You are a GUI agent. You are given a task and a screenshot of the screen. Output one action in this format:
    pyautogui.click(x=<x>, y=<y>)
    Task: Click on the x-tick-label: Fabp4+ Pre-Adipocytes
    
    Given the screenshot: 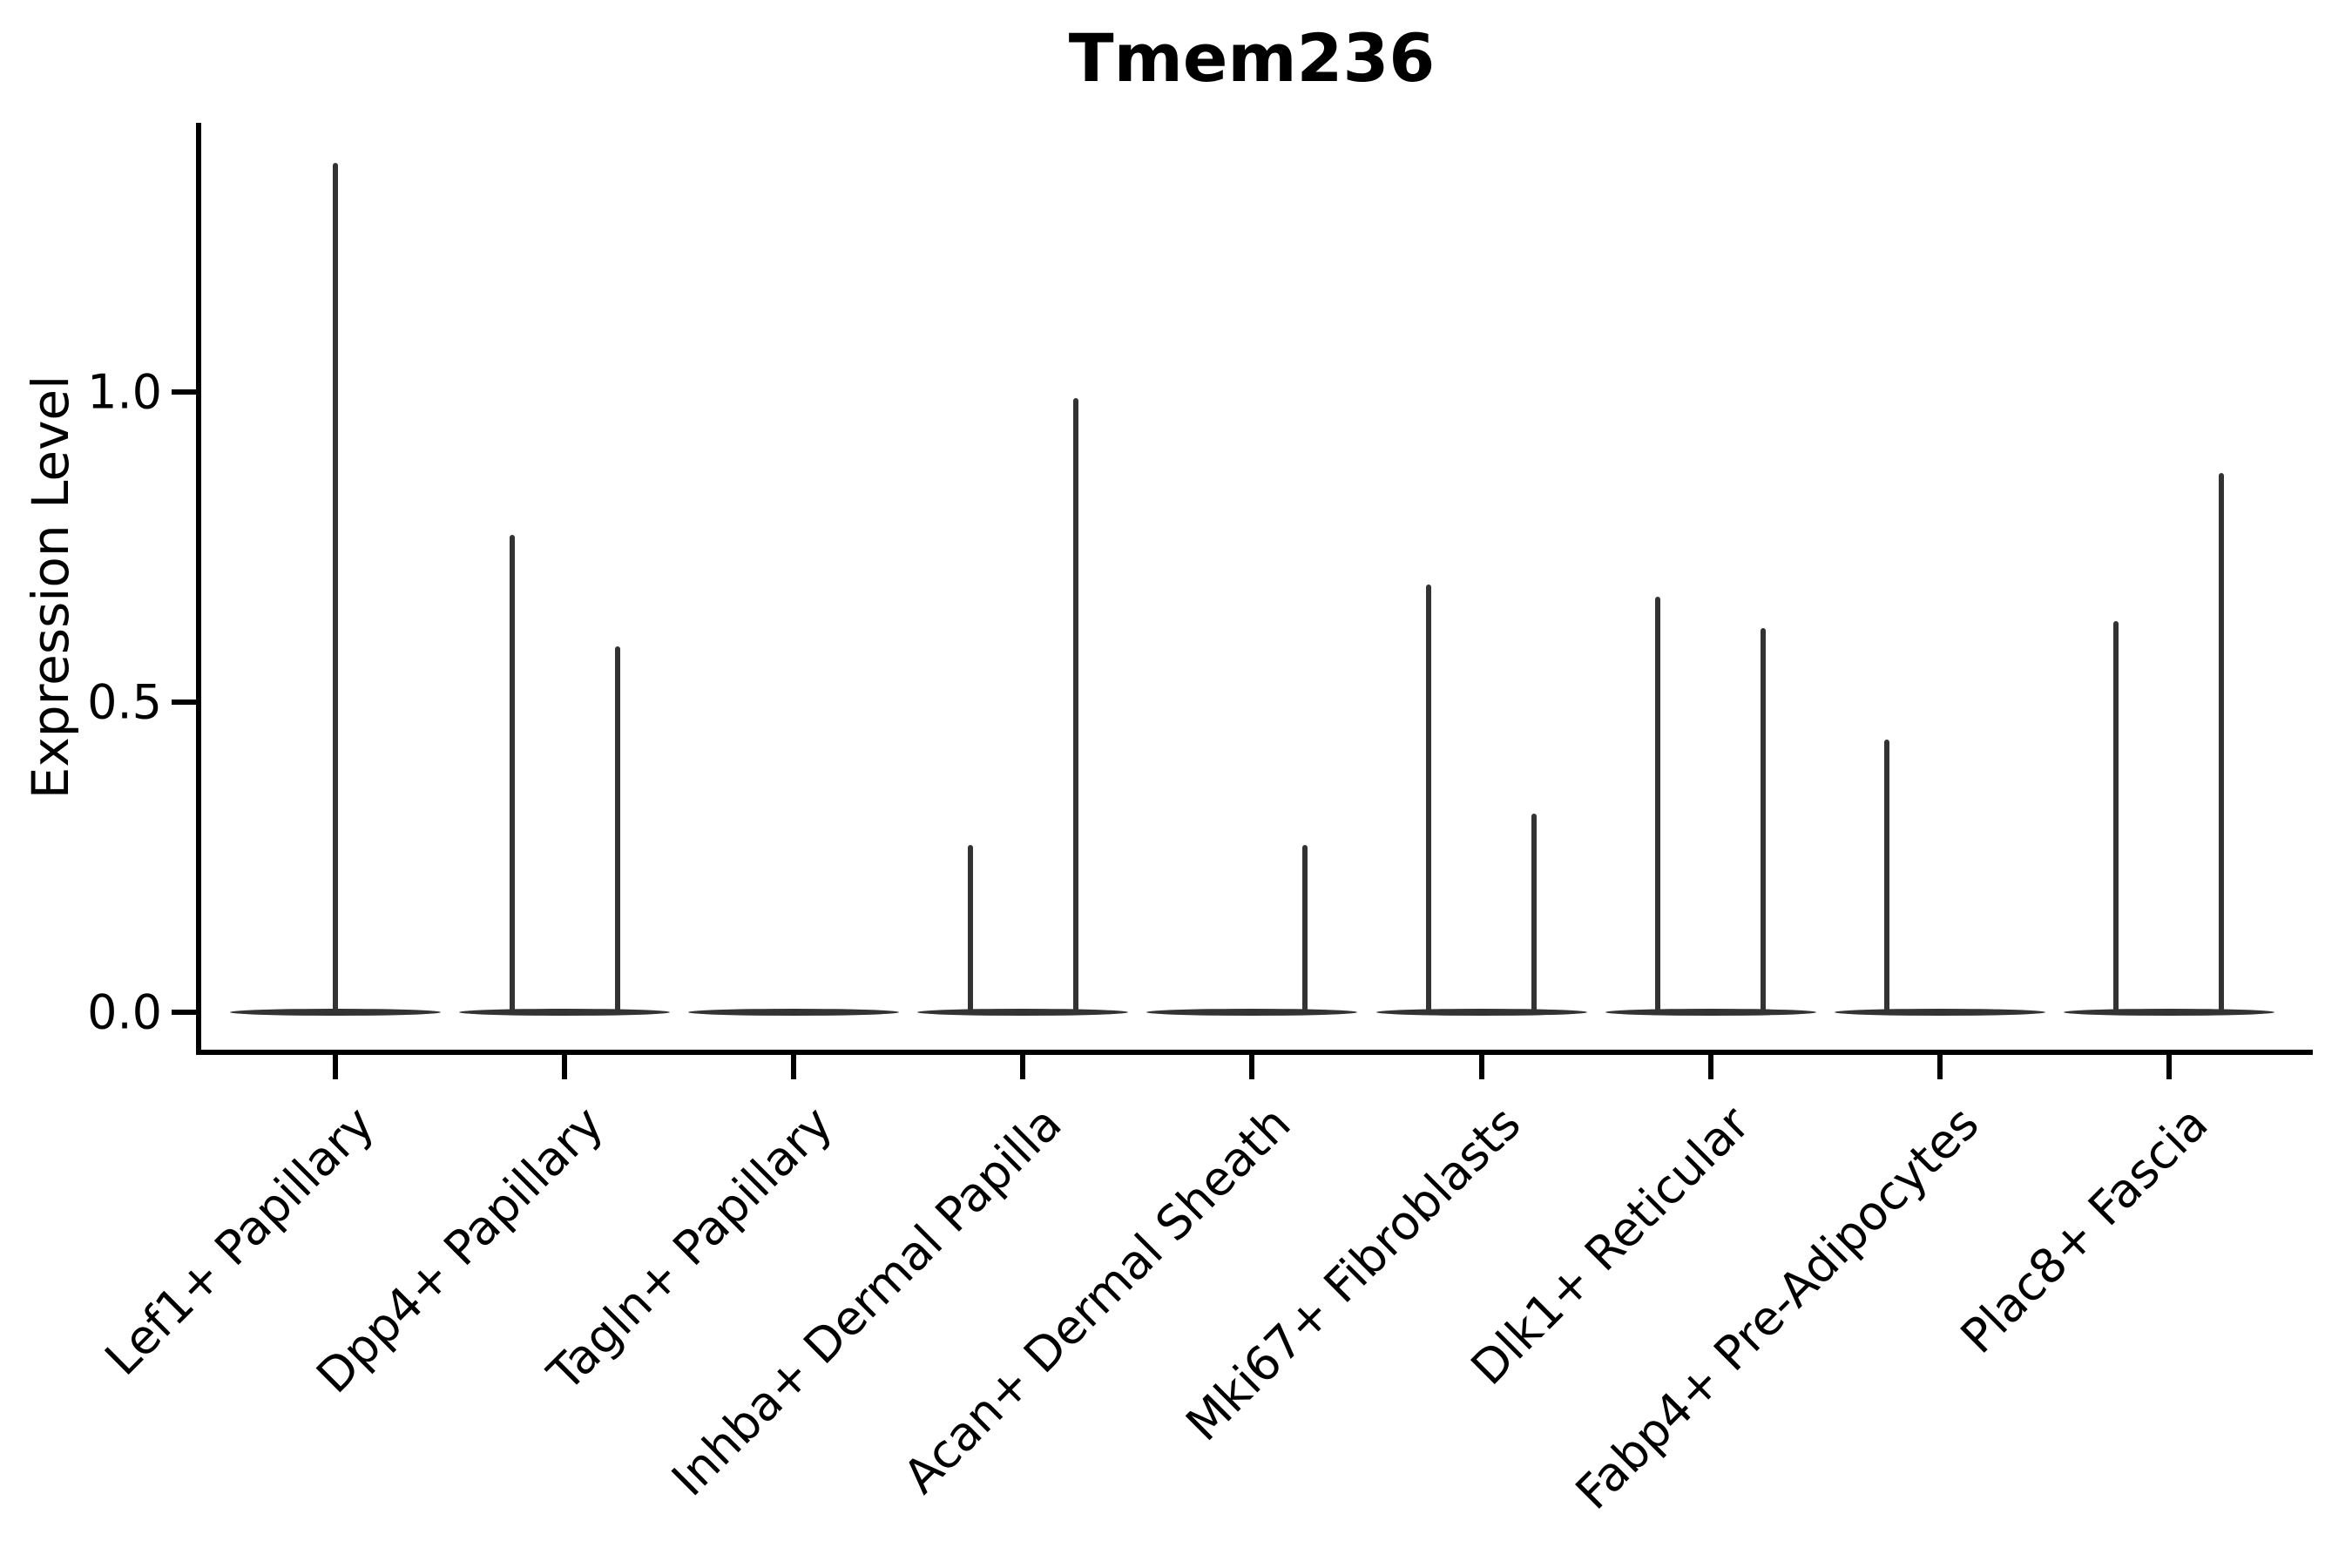 What is the action you would take?
    pyautogui.click(x=1777, y=1308)
    